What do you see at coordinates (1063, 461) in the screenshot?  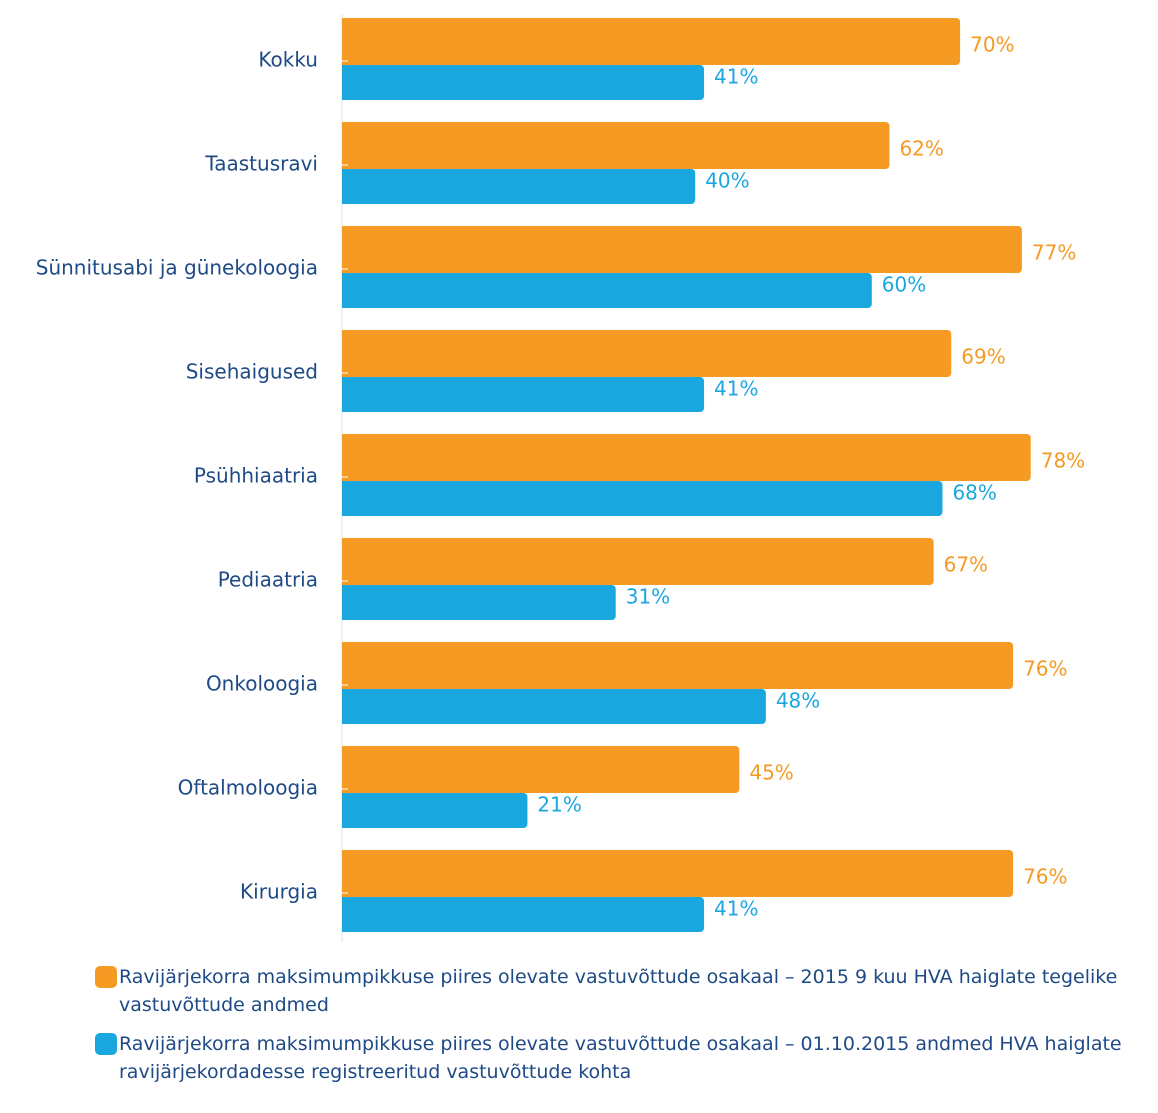 I see `data-label: 78%` at bounding box center [1063, 461].